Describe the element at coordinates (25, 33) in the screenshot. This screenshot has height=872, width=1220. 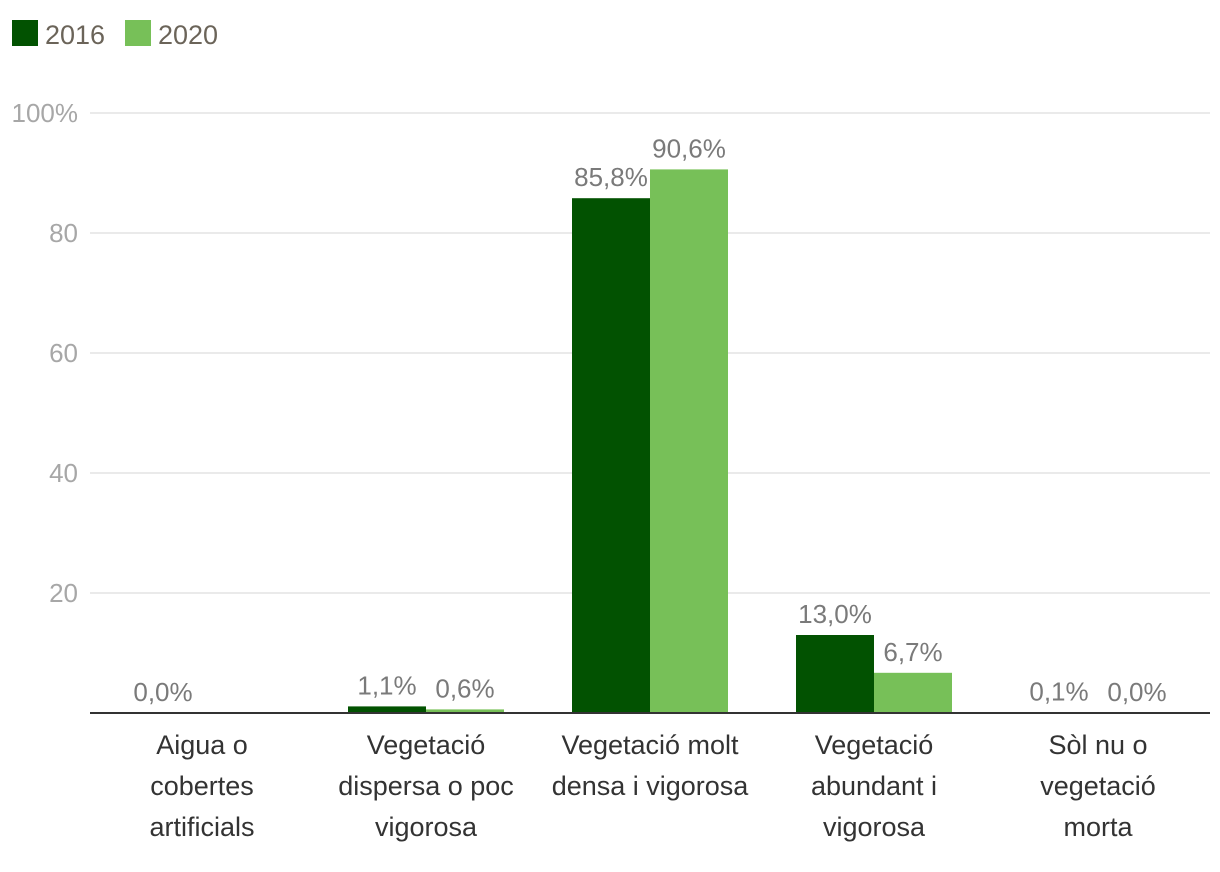
I see `legend-swatch-2016` at that location.